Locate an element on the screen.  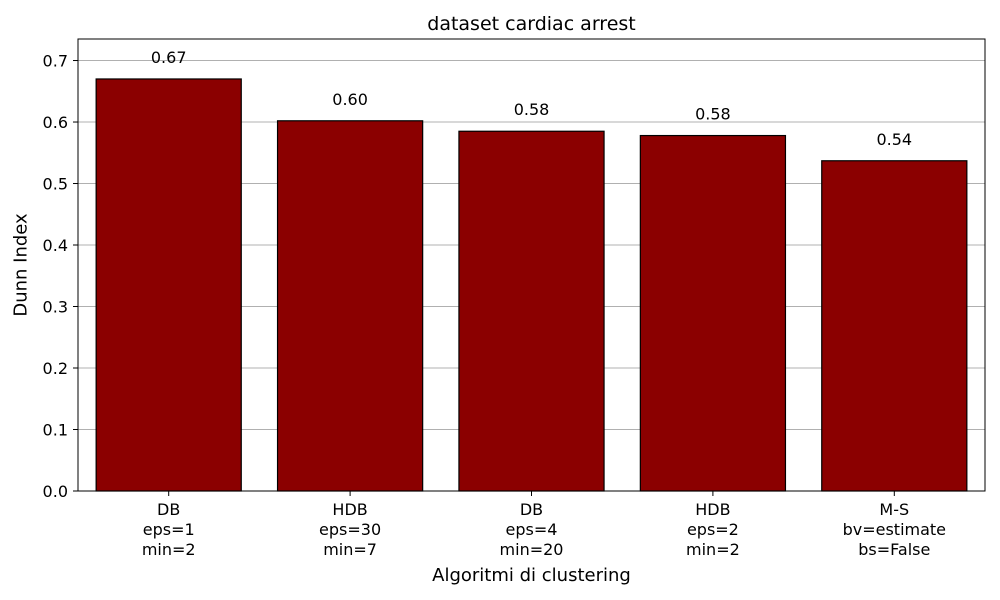
y-tick-label: 0.1 is located at coordinates (55, 430).